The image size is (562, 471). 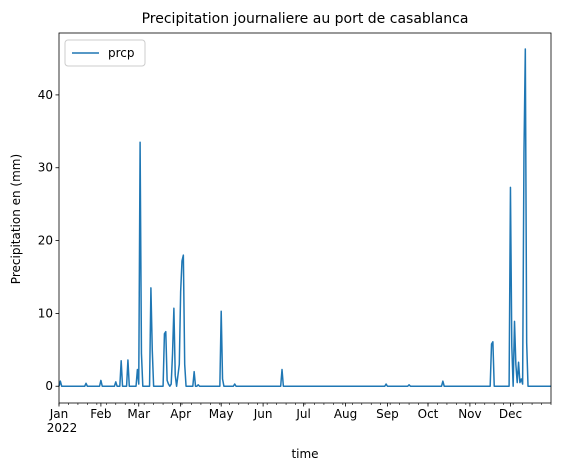 What do you see at coordinates (221, 414) in the screenshot?
I see `x-tick-label: May` at bounding box center [221, 414].